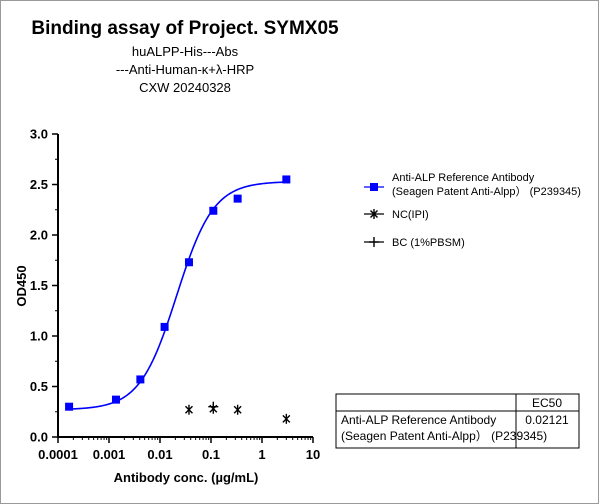  Describe the element at coordinates (211, 454) in the screenshot. I see `x-tick-label: 0.1` at that location.